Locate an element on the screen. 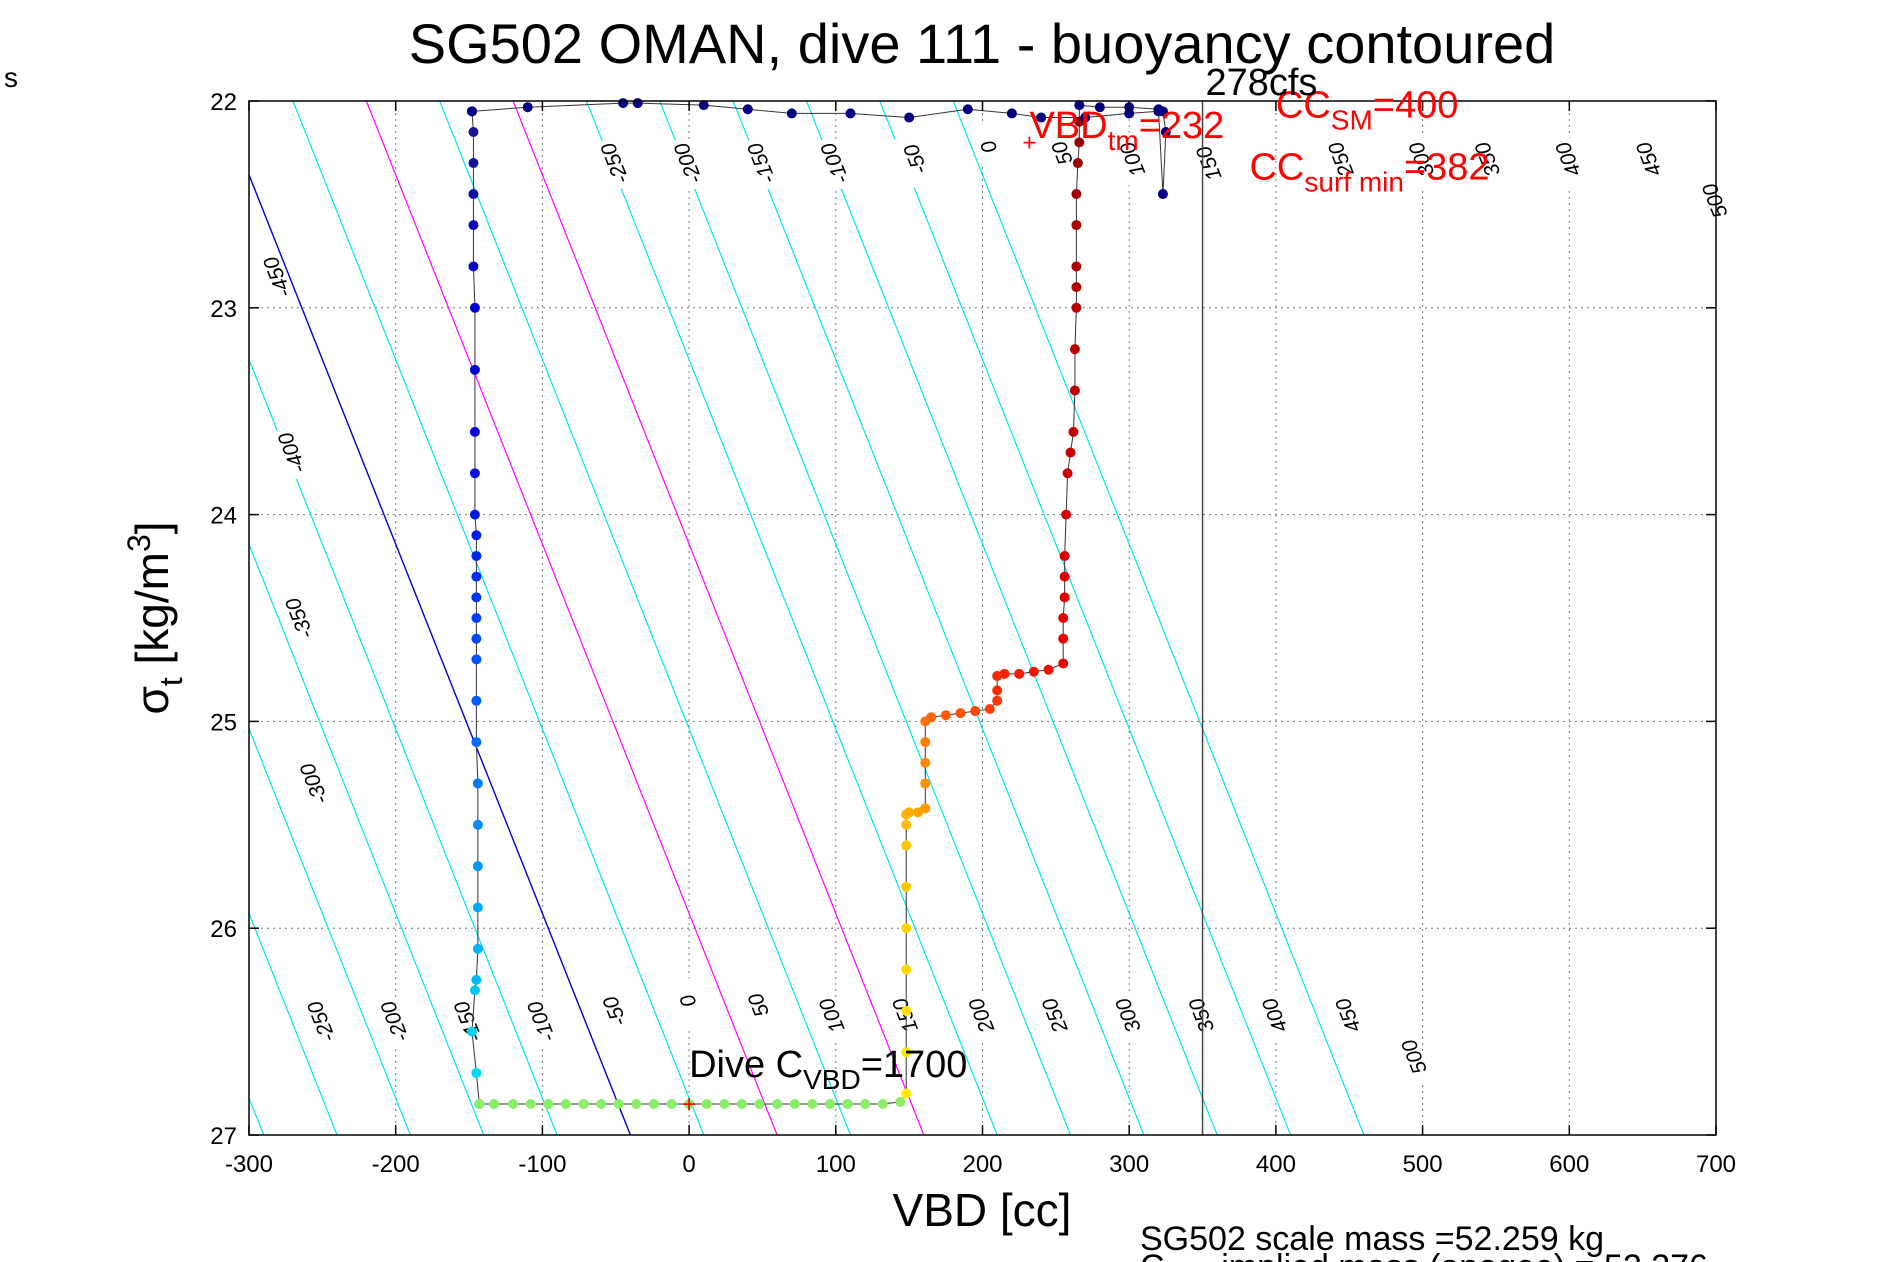 The image size is (1891, 1262). vbd-tm-label: VBDtm=232 is located at coordinates (1126, 130).